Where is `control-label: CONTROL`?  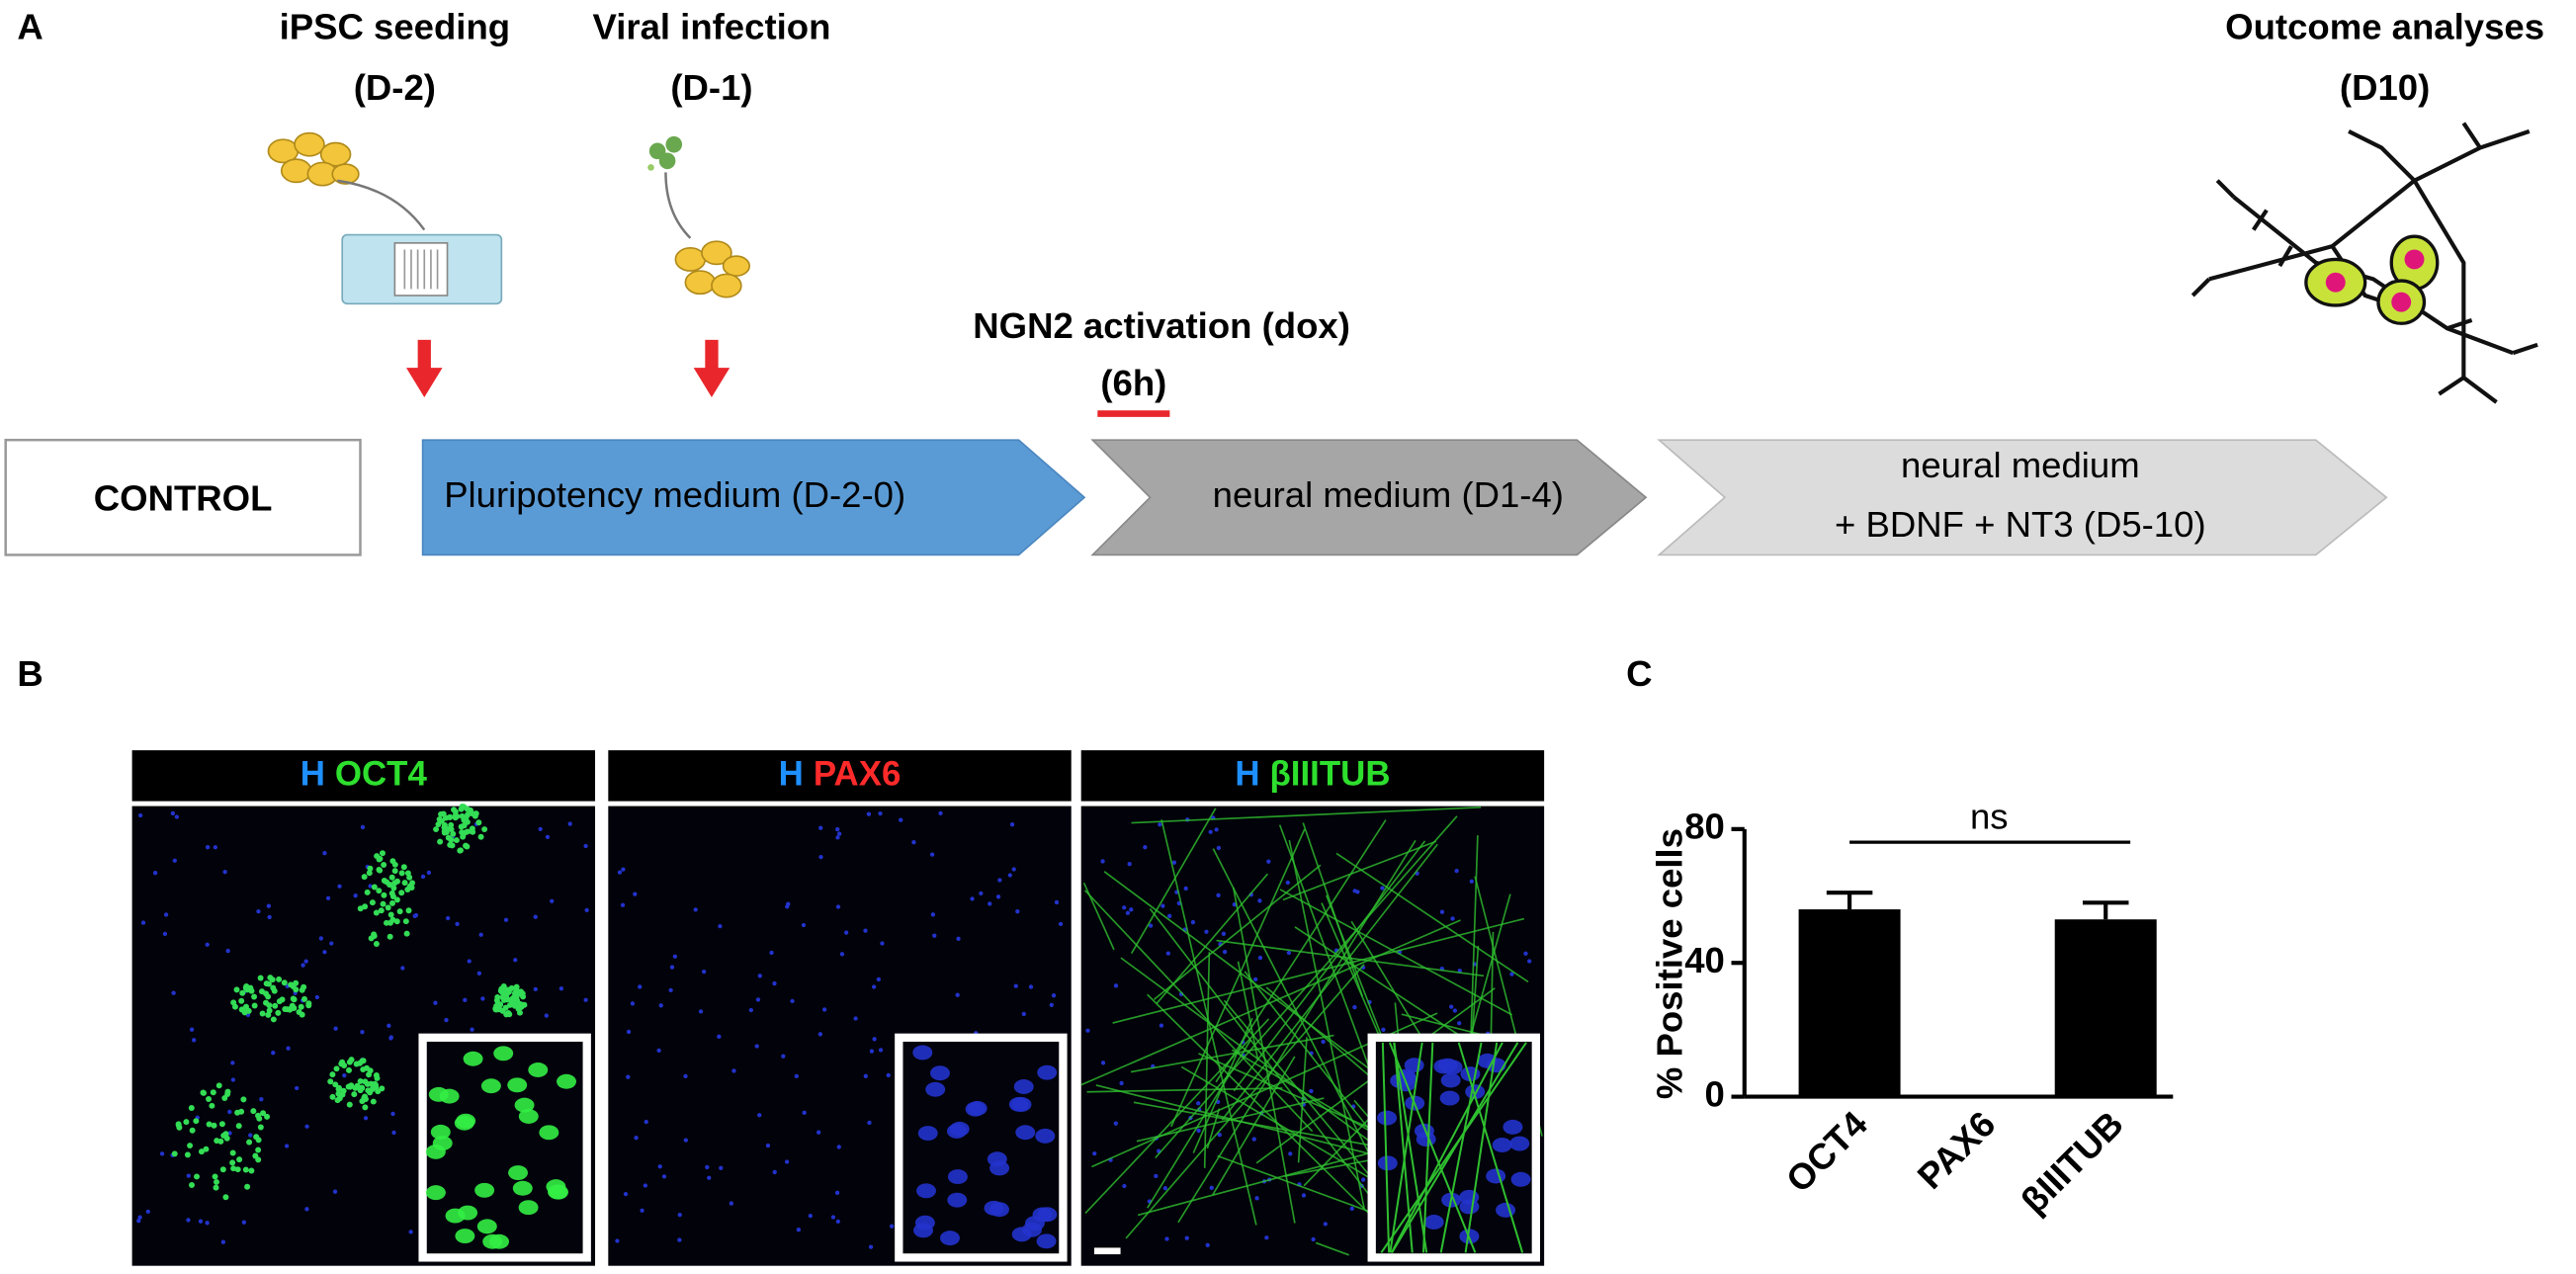 control-label: CONTROL is located at coordinates (183, 497).